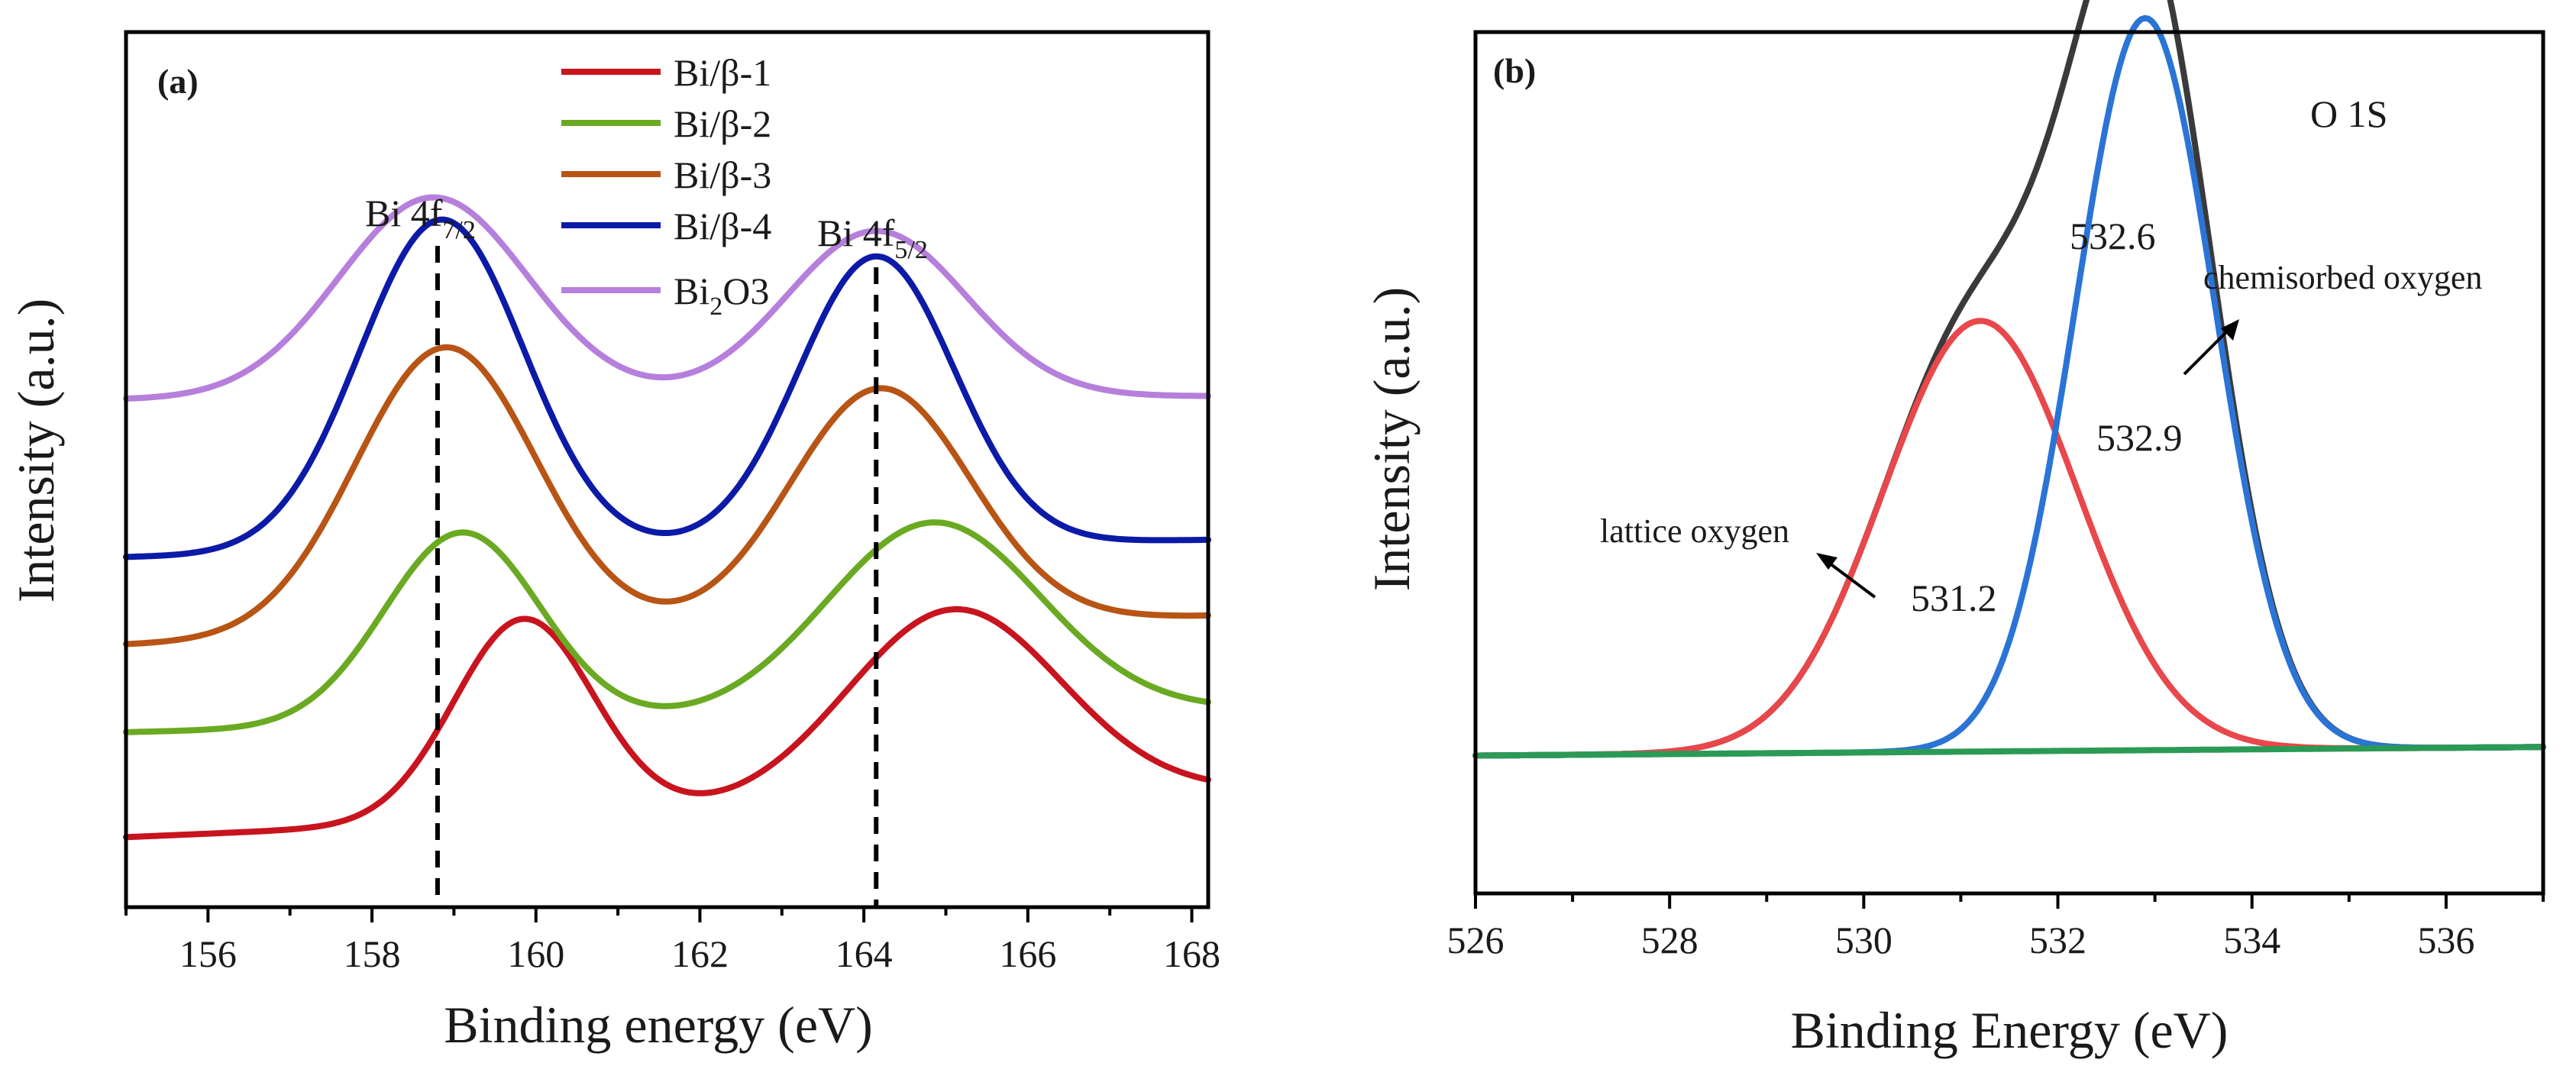 The width and height of the screenshot is (2576, 1066). What do you see at coordinates (1191, 953) in the screenshot?
I see `panel-a-tick-label: 168` at bounding box center [1191, 953].